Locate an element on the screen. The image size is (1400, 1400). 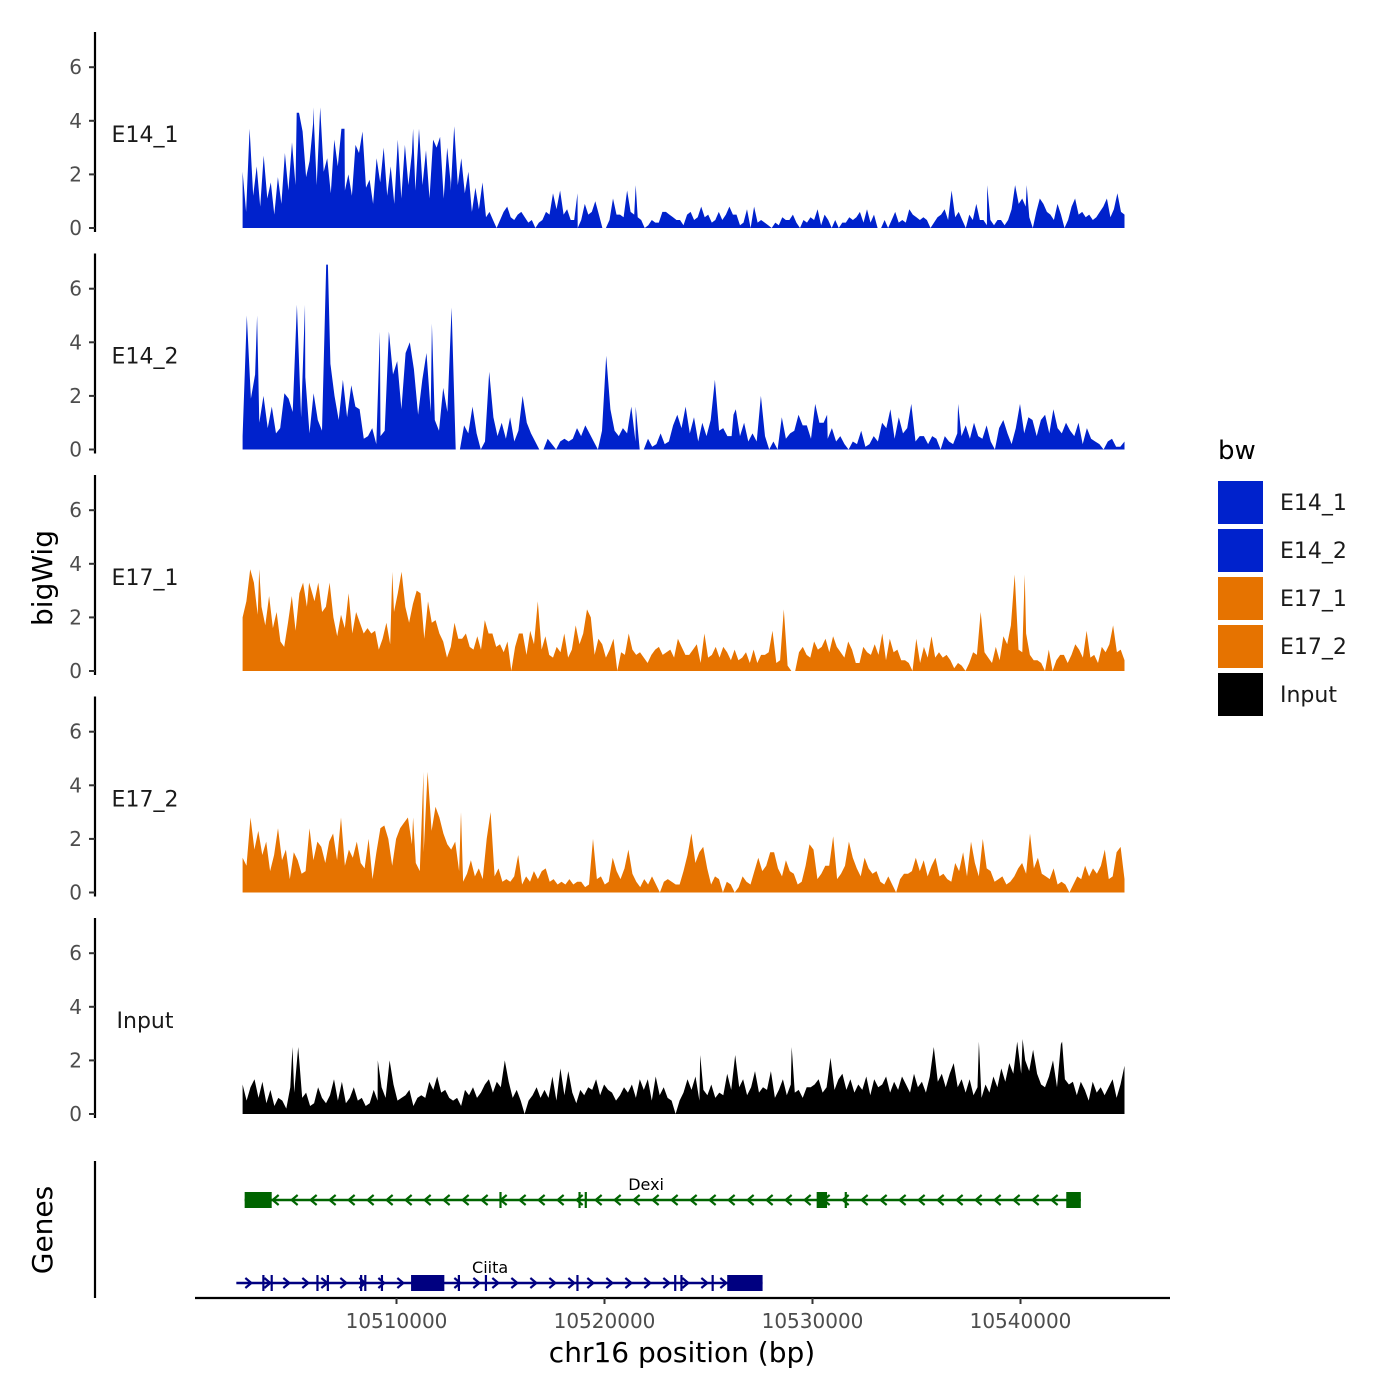
track-E14_2: 0 2 4 6 E14_2 is located at coordinates (597, 357).